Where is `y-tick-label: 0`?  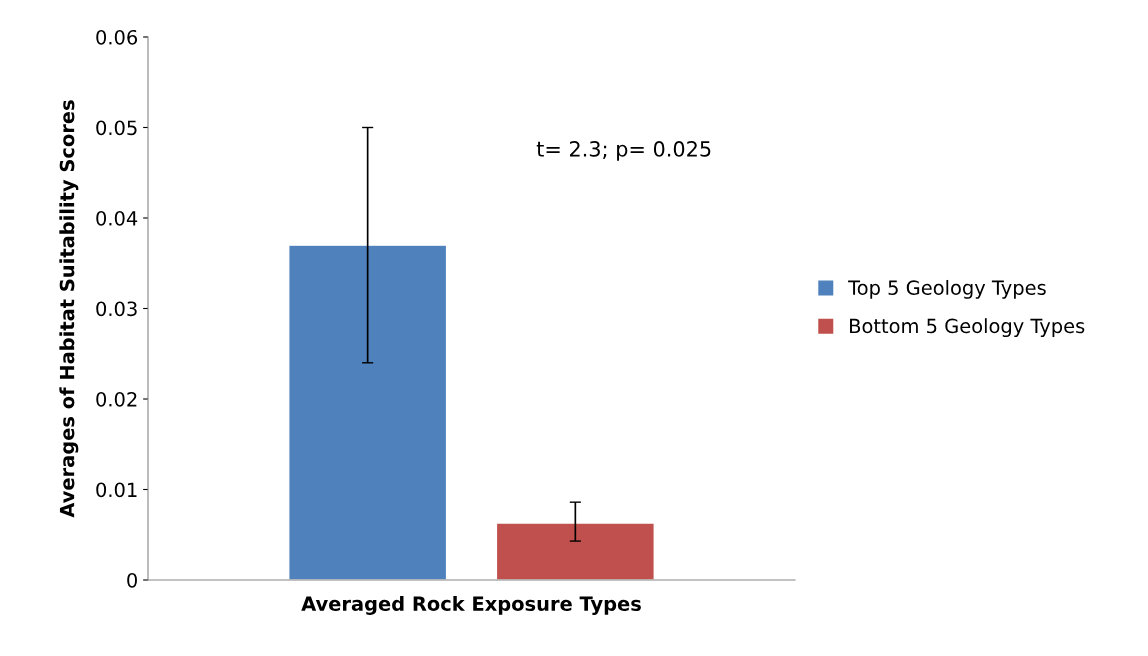
y-tick-label: 0 is located at coordinates (132, 580).